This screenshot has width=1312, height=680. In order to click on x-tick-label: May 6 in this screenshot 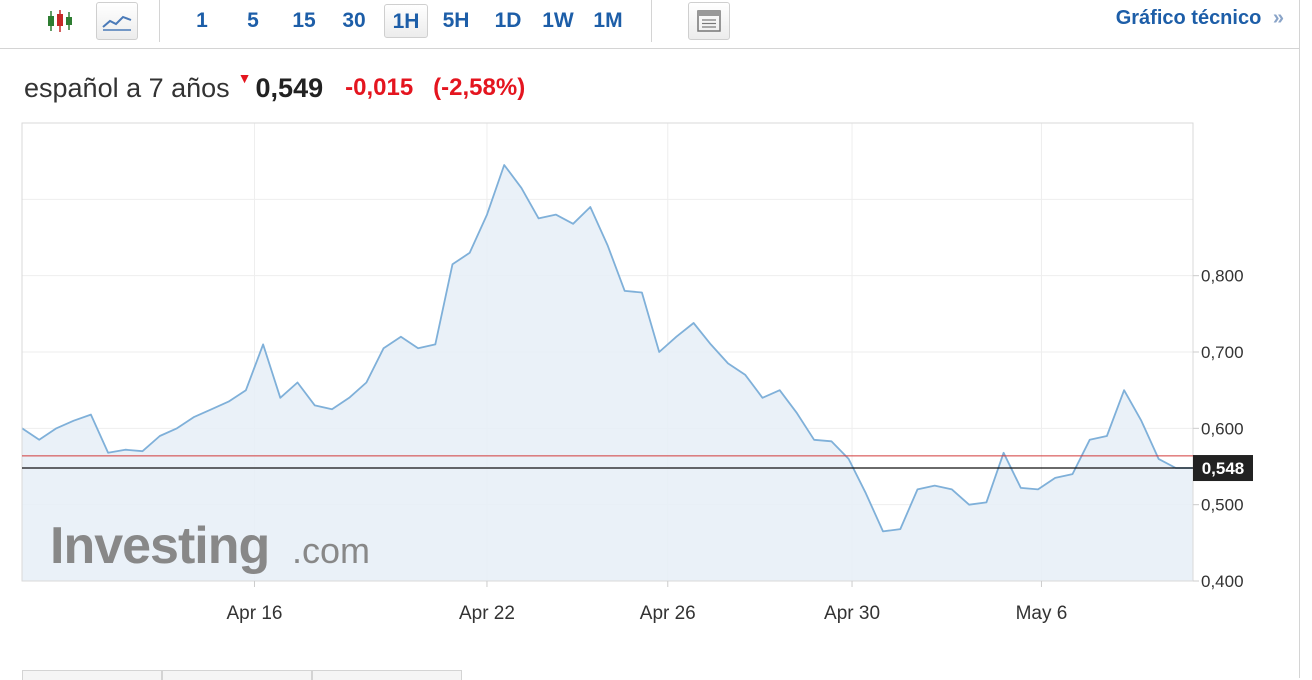, I will do `click(1042, 613)`.